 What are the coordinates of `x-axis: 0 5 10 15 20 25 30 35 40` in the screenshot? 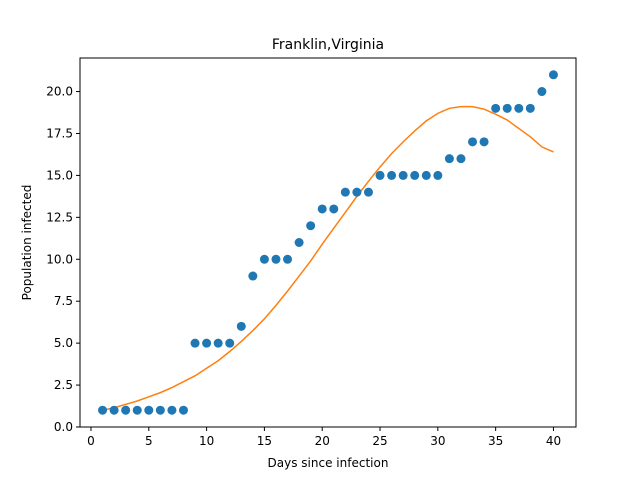 It's located at (324, 437).